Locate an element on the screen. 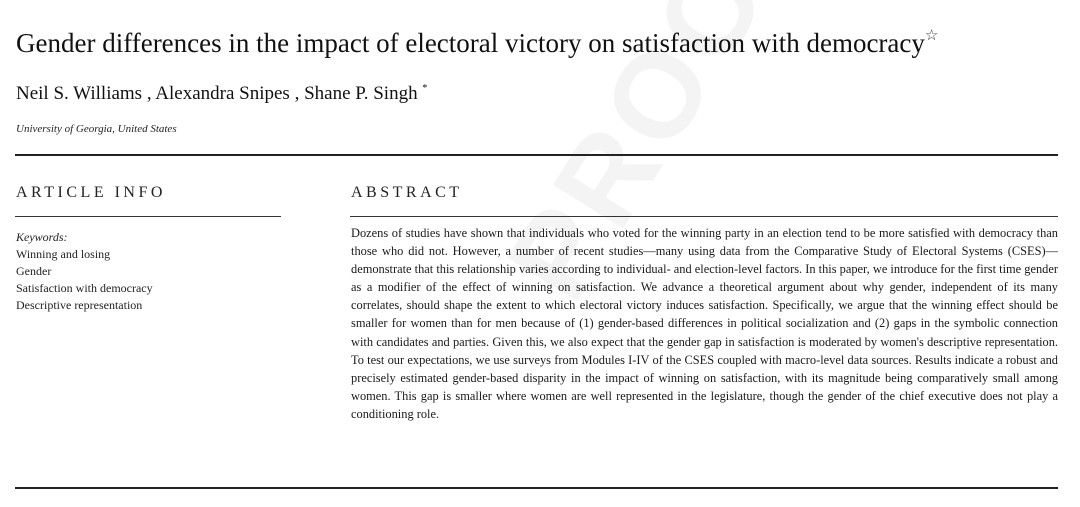  affiliation: University of Georgia, United States is located at coordinates (96, 129).